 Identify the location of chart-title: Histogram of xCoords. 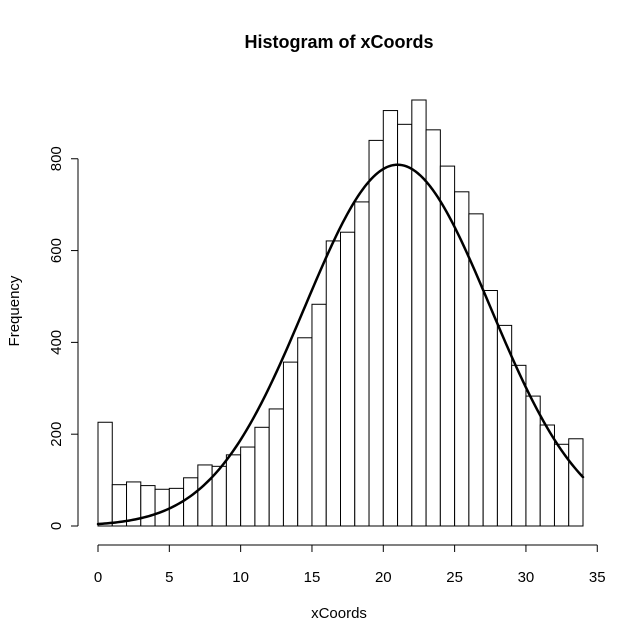
(338, 42).